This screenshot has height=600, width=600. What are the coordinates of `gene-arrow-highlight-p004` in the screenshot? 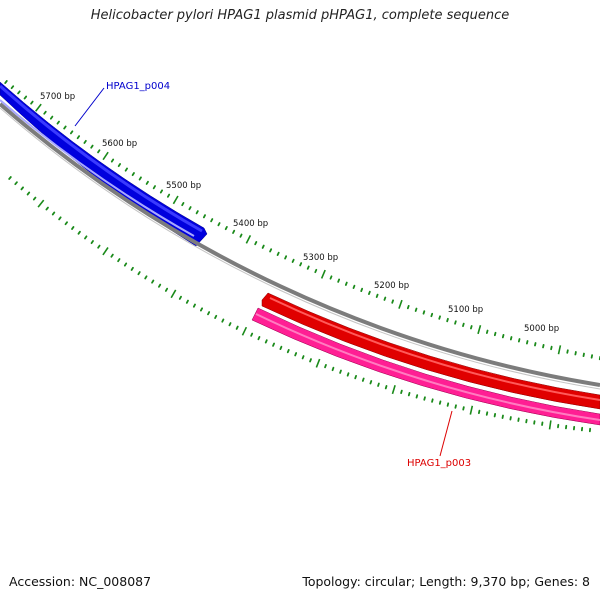 It's located at (101, 158).